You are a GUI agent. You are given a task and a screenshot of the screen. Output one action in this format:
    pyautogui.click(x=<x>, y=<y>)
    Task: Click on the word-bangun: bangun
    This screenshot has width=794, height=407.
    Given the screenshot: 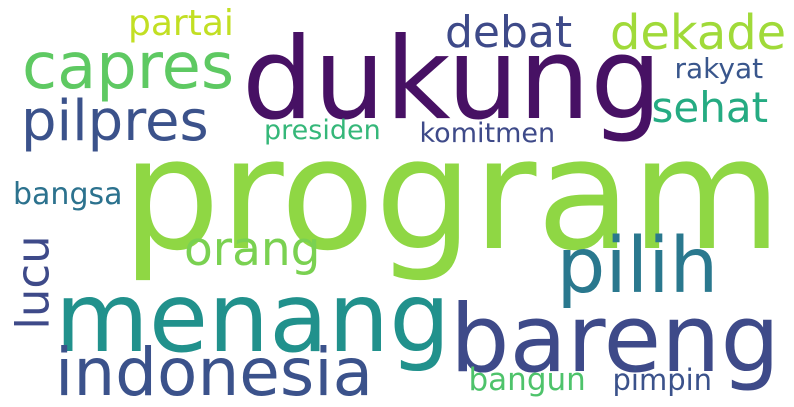 What is the action you would take?
    pyautogui.click(x=527, y=380)
    